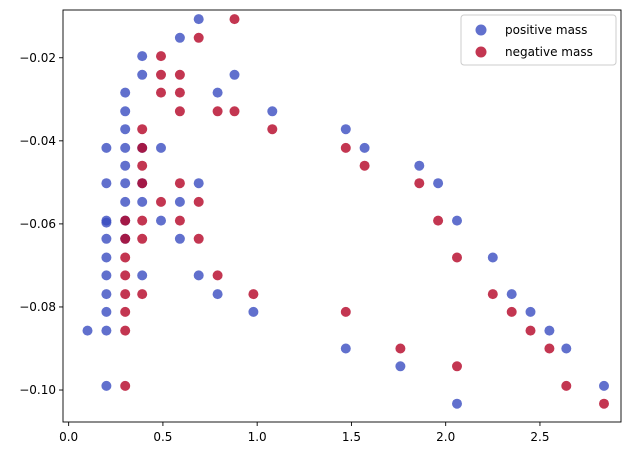 The width and height of the screenshot is (630, 470). What do you see at coordinates (37, 390) in the screenshot?
I see `y-tick-label: −0.10` at bounding box center [37, 390].